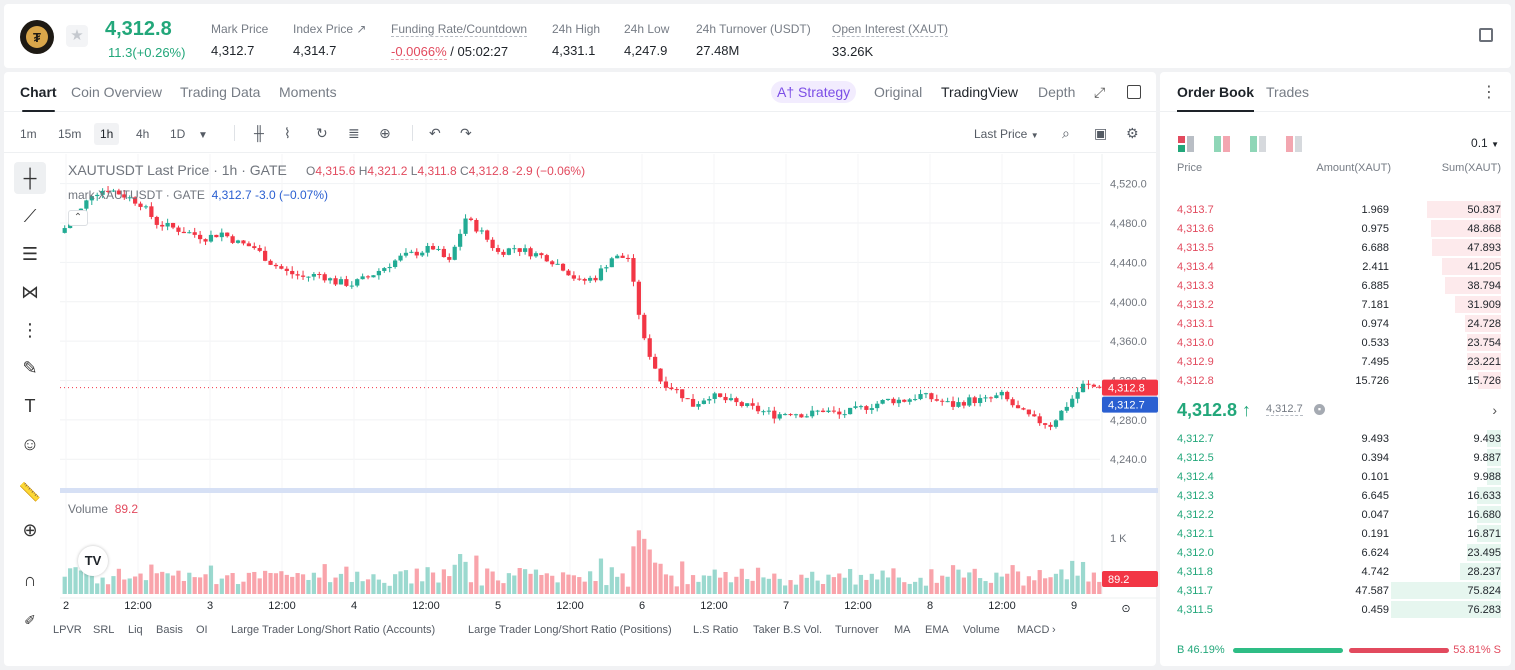 The image size is (1515, 670). I want to click on indicator-l-s-ratio: L.S Ratio, so click(716, 630).